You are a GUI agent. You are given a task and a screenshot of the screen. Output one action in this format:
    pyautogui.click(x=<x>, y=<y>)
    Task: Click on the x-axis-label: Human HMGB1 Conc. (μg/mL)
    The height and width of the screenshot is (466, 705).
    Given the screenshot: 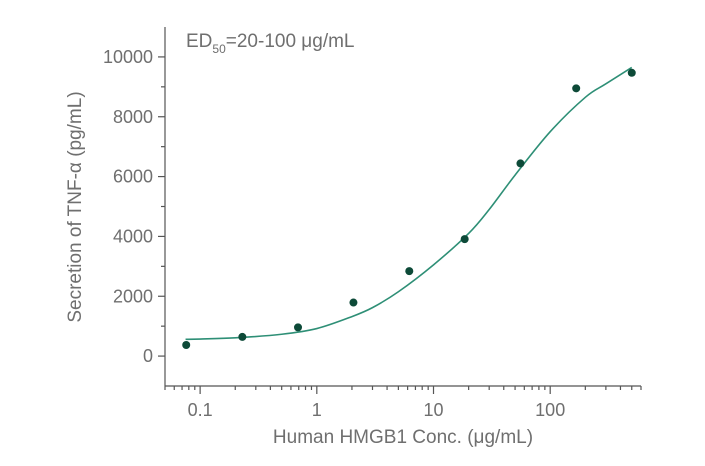 What is the action you would take?
    pyautogui.click(x=403, y=437)
    